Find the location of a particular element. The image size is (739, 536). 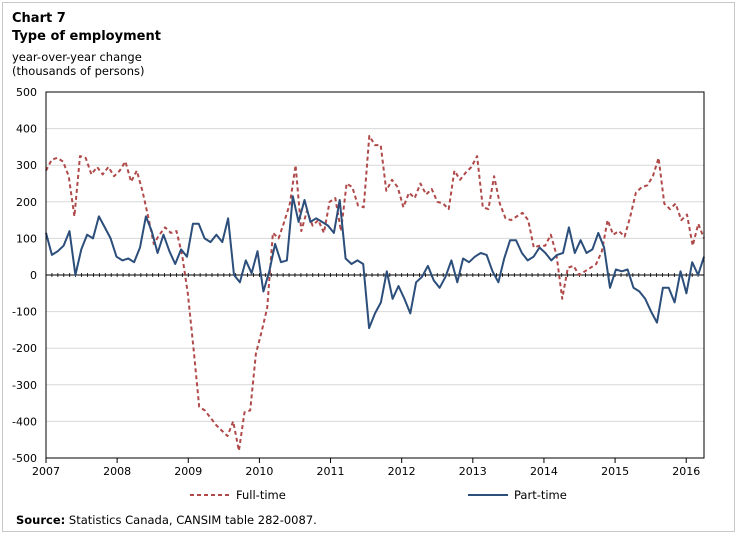

legend-swatch-full-time is located at coordinates (210, 495).